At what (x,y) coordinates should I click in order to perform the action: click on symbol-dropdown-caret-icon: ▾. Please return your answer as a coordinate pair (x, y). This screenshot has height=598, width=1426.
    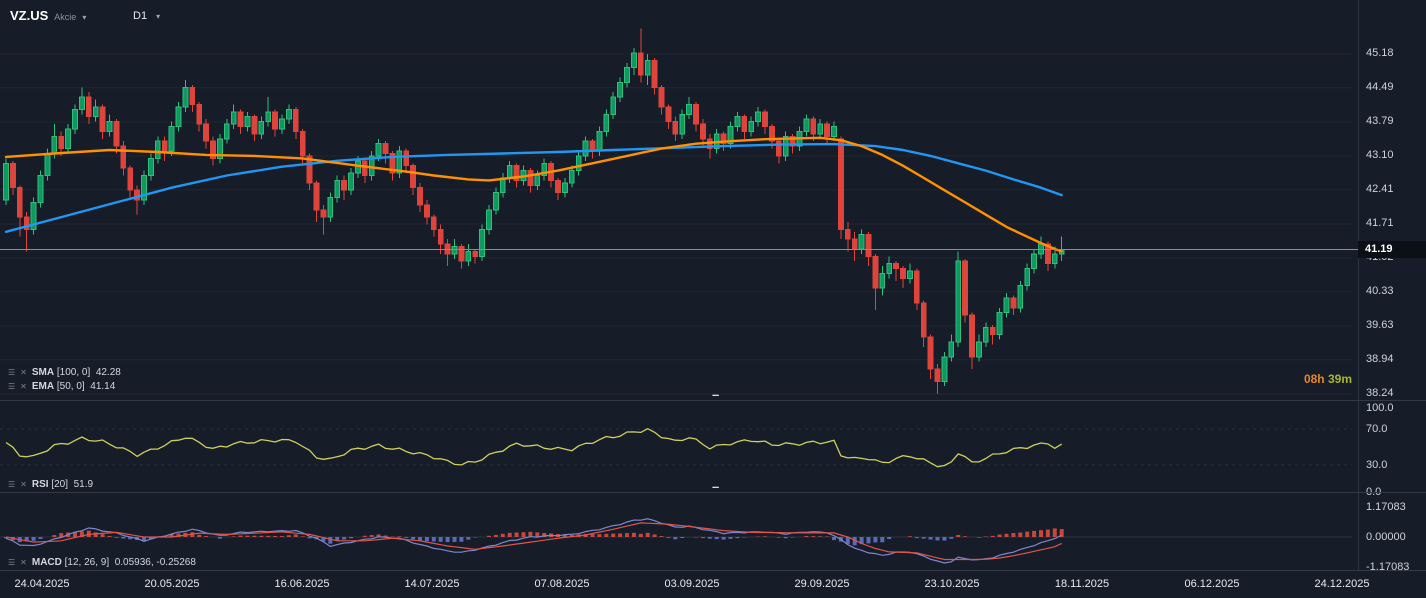
    Looking at the image, I should click on (84, 17).